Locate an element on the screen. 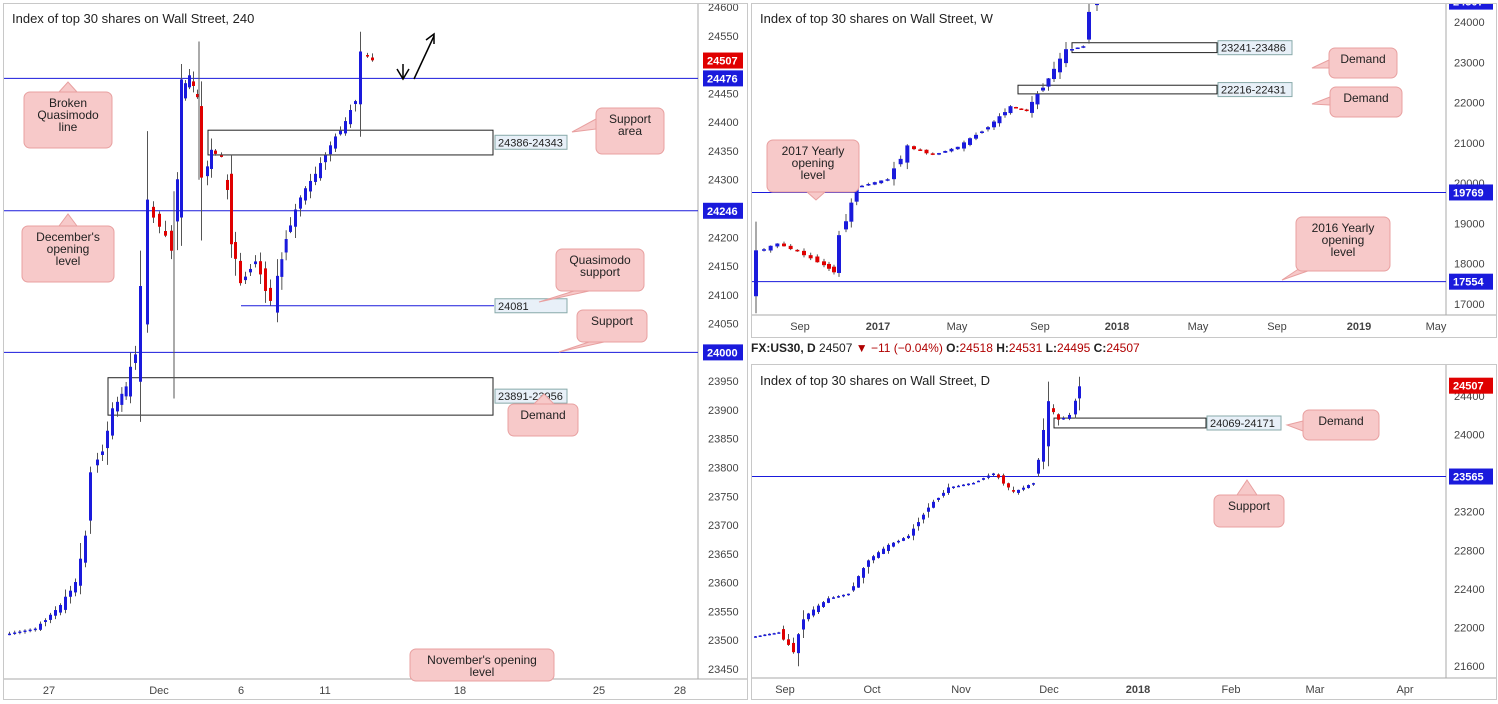  y-tick-label: 24000 is located at coordinates (1469, 436).